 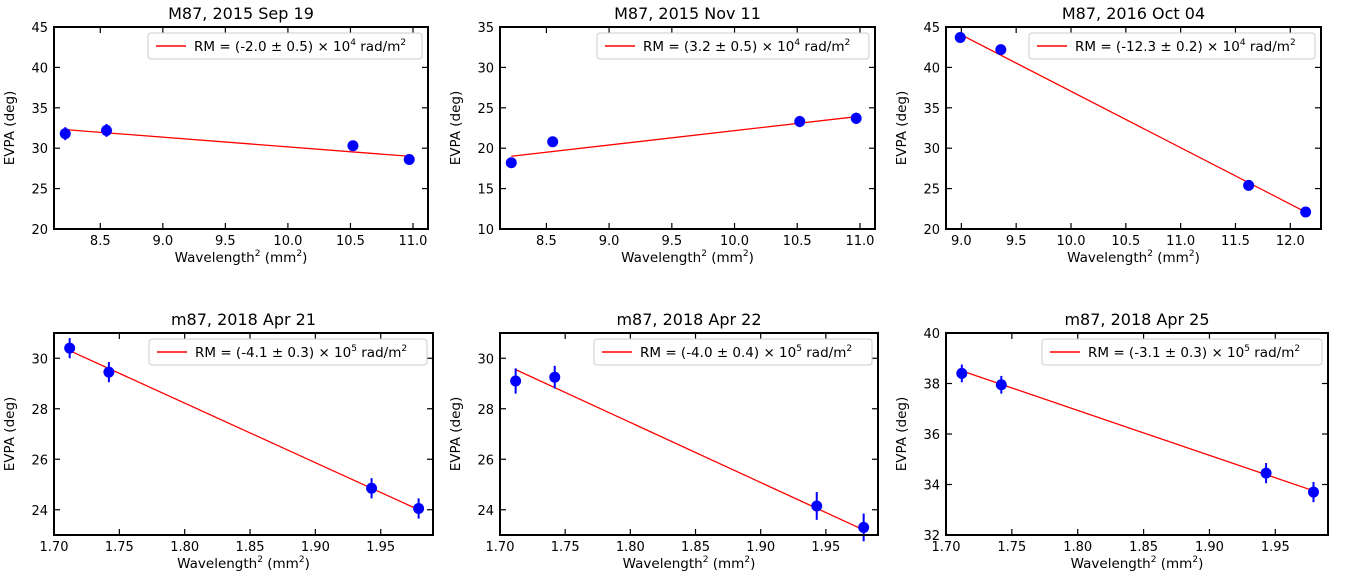 I want to click on legend: RM = (-4.1 ± 0.3) × 105 rad/m2, so click(x=288, y=352).